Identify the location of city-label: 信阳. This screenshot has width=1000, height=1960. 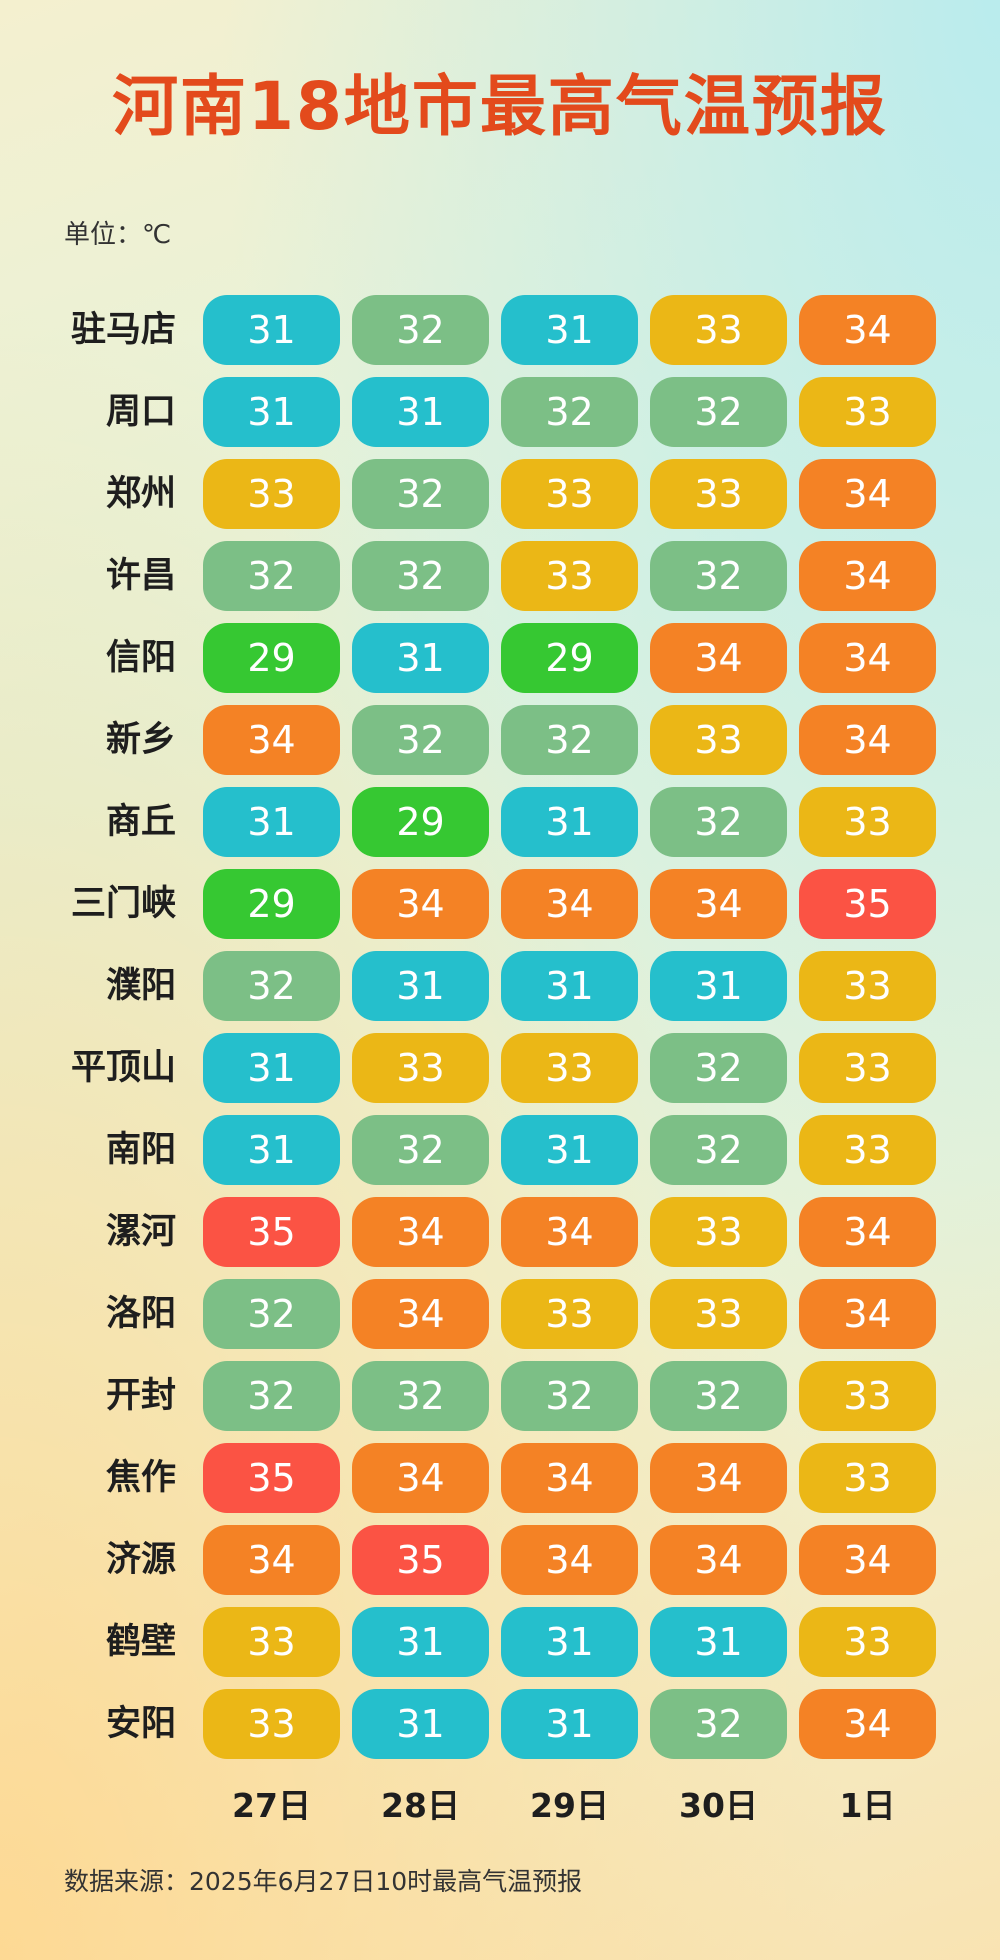
(140, 658).